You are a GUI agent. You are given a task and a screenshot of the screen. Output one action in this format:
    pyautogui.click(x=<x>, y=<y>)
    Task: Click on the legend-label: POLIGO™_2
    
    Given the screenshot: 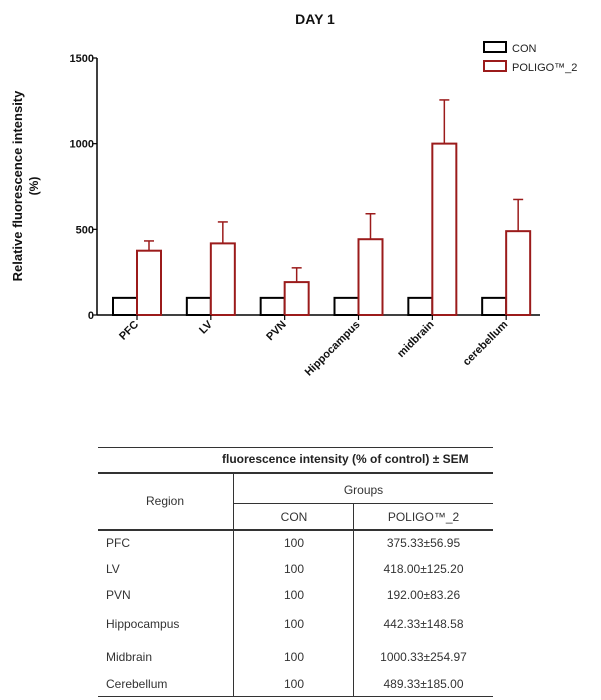 What is the action you would take?
    pyautogui.click(x=544, y=68)
    